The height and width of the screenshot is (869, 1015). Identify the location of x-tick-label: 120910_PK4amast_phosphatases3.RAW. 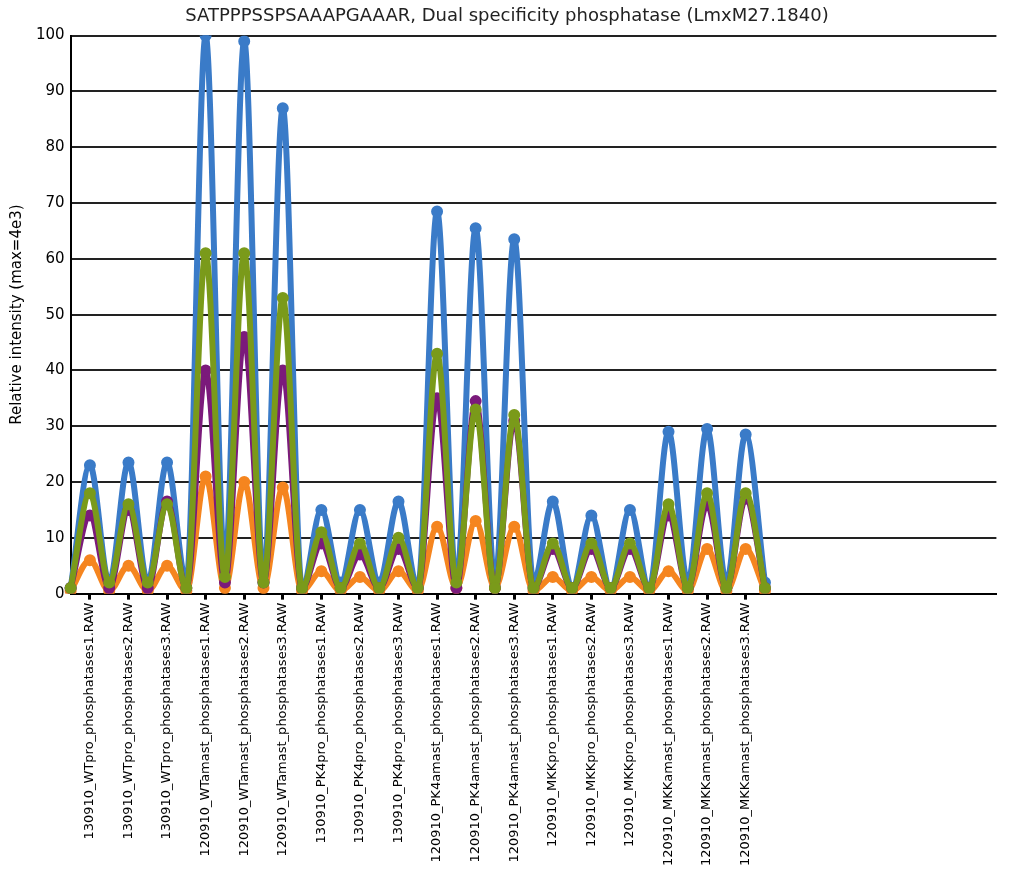
(513, 732).